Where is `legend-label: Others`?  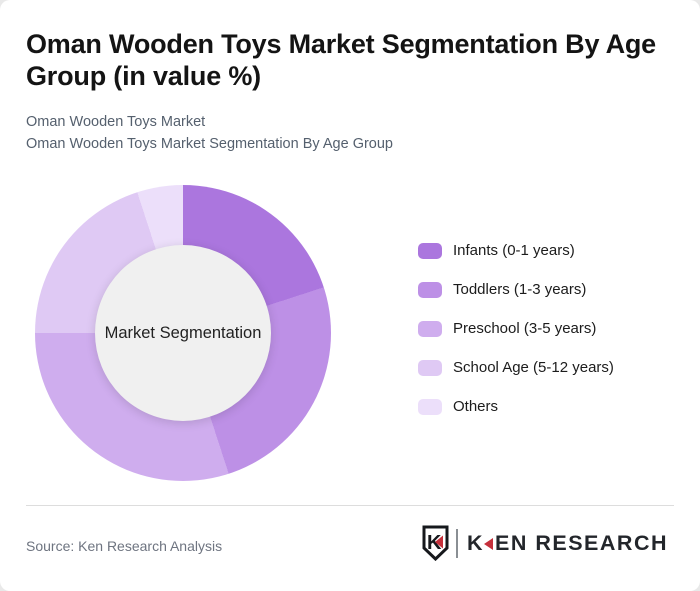
legend-label: Others is located at coordinates (476, 406).